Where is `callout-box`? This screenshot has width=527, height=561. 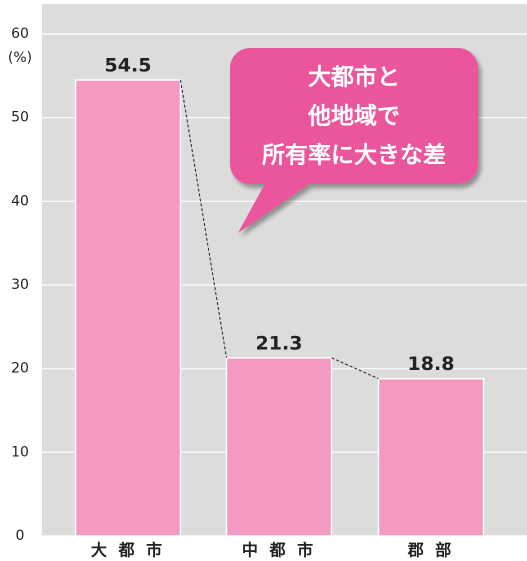
callout-box is located at coordinates (354, 116).